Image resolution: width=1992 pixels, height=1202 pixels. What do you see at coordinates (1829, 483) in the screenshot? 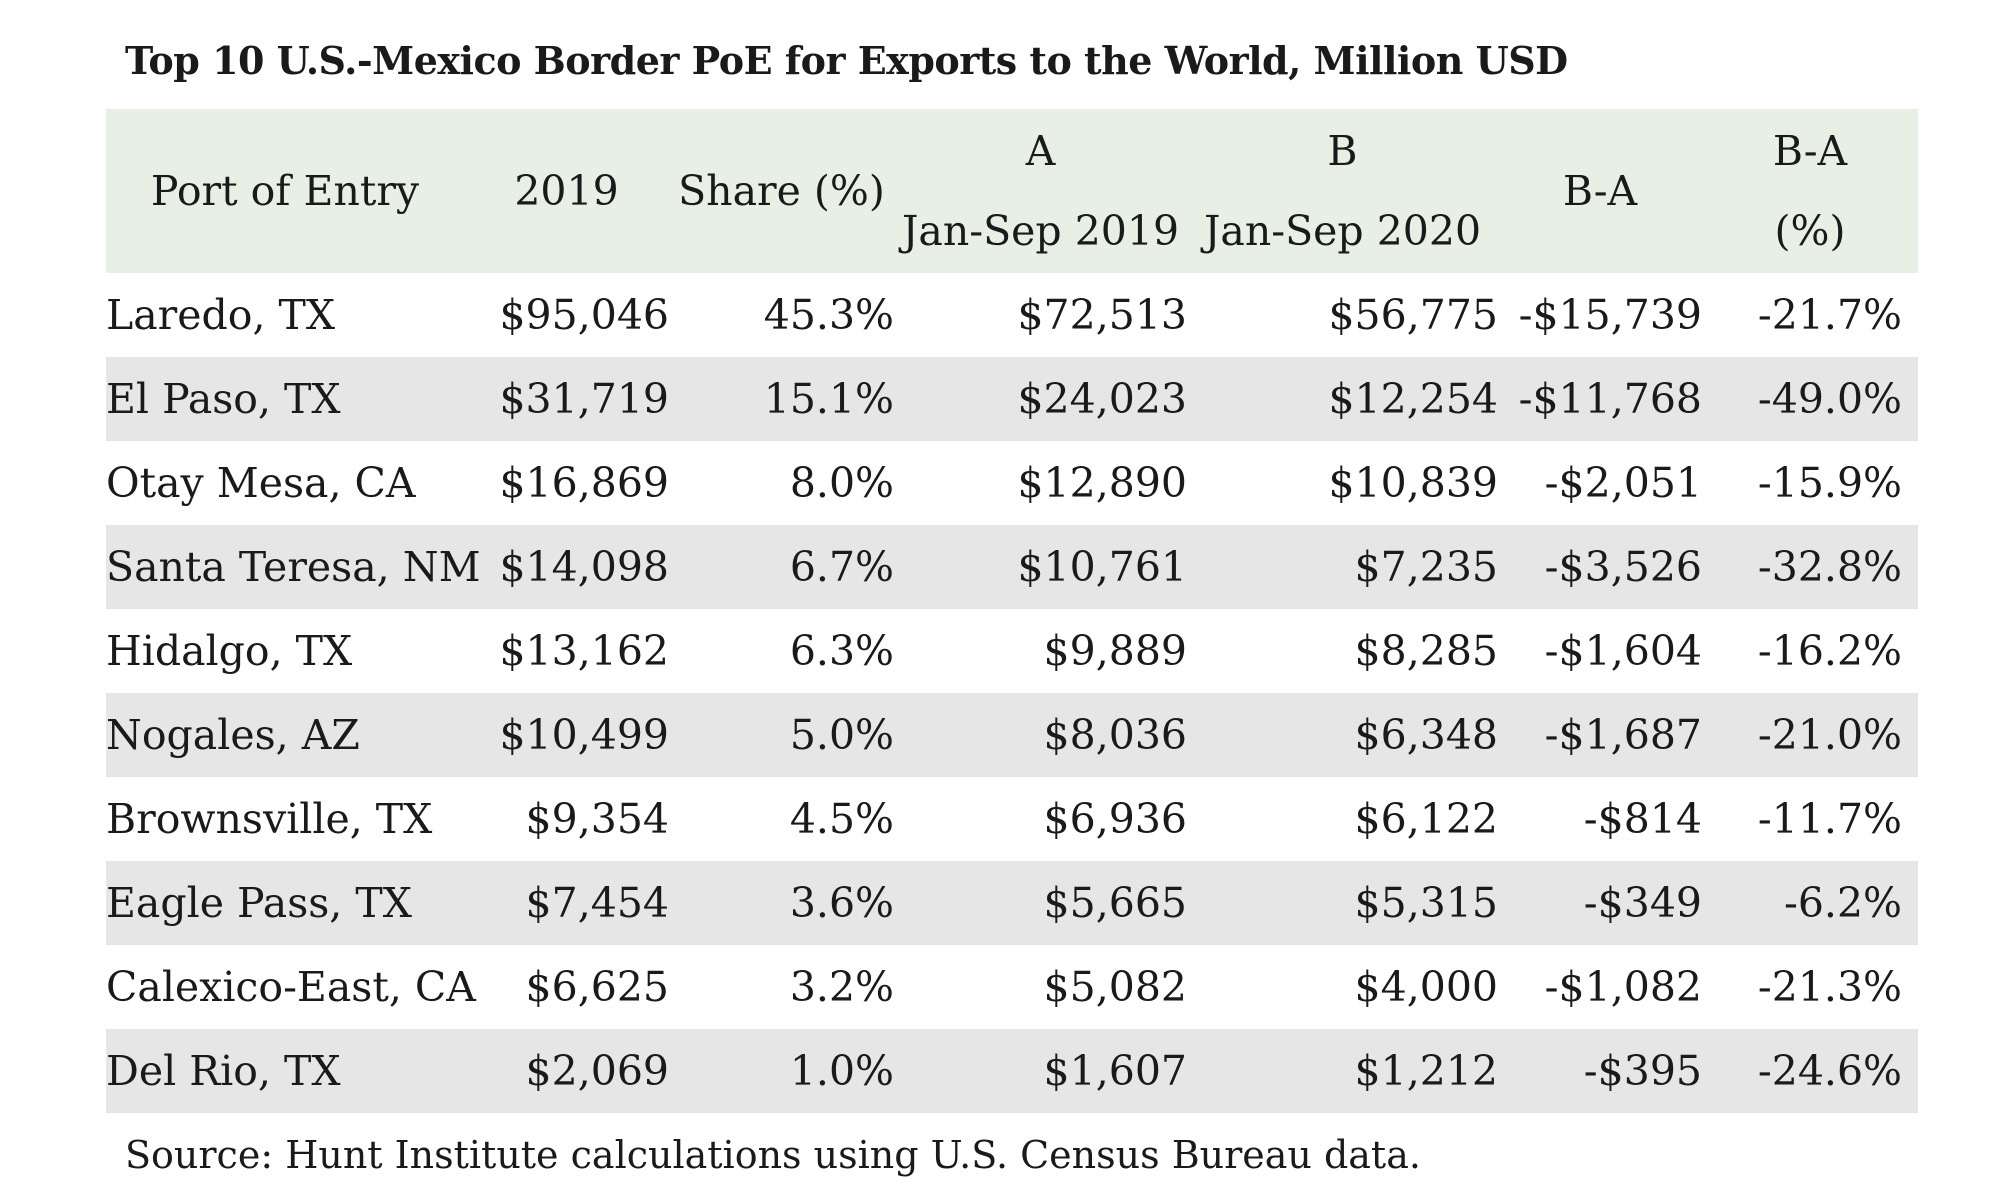
I see `cell-b-minus-a-pct: -15.9%` at bounding box center [1829, 483].